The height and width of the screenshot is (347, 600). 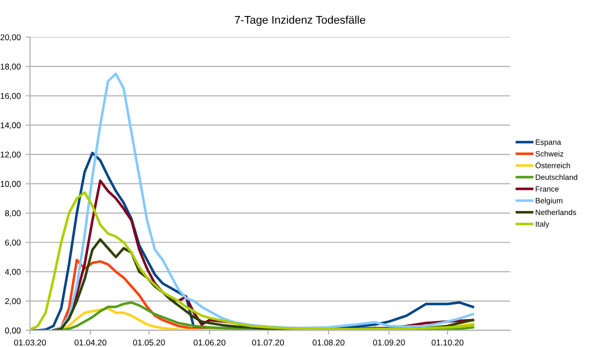 I want to click on chart-title: 7-Tage Inzidenz Todesfälle, so click(x=300, y=21).